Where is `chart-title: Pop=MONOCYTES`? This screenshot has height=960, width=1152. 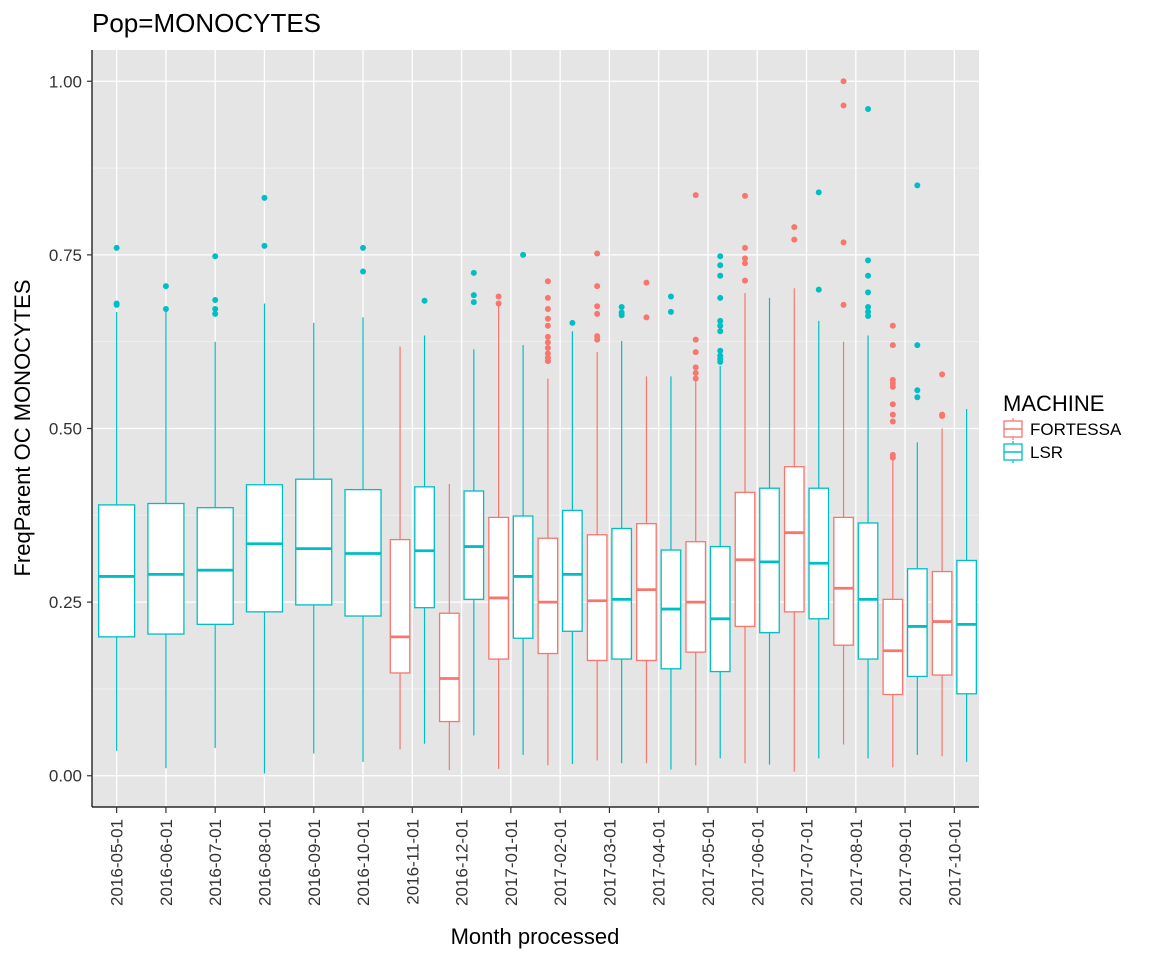 chart-title: Pop=MONOCYTES is located at coordinates (206, 23).